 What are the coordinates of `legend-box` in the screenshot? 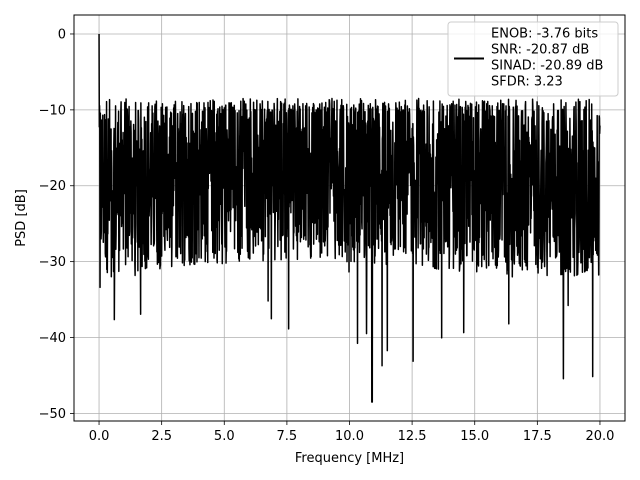 It's located at (533, 59).